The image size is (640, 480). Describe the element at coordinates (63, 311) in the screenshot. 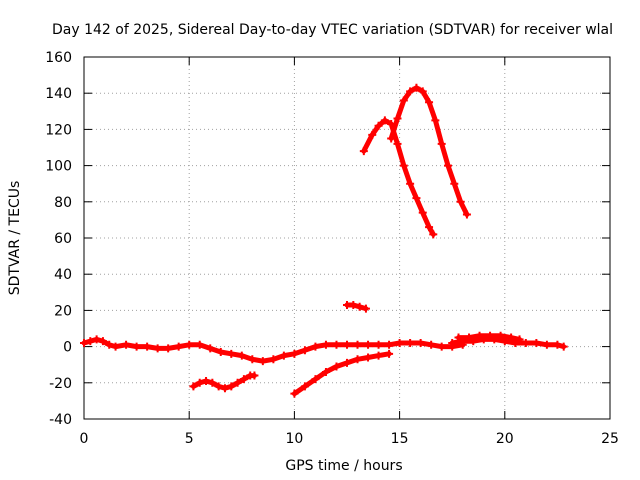

I see `y-tick-label: 20` at that location.